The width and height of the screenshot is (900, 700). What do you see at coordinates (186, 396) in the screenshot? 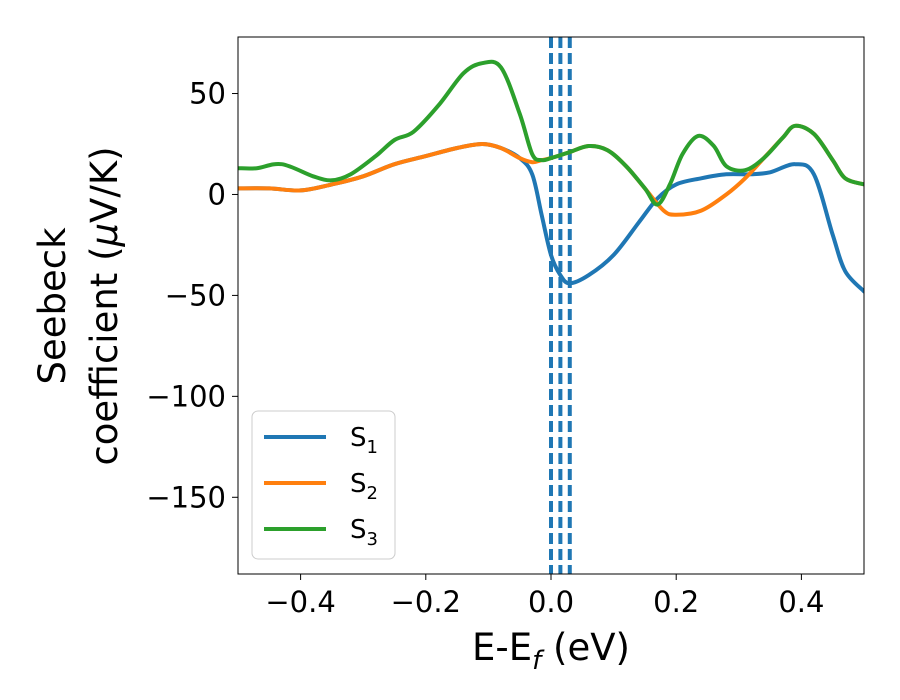
I see `y-tick-label: −100` at bounding box center [186, 396].